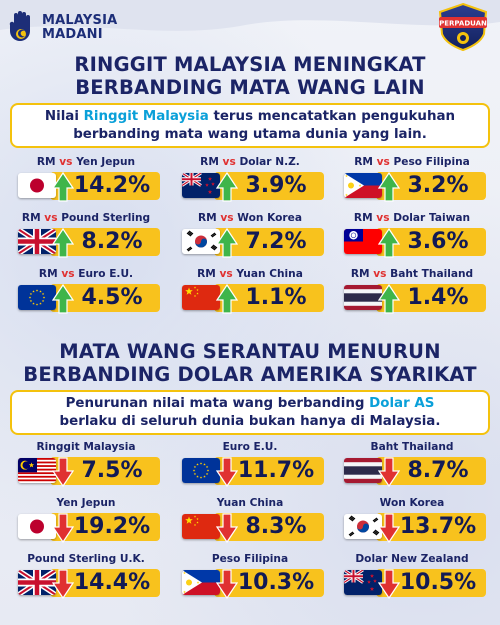  I want to click on percent-value: 3.9%, so click(276, 185).